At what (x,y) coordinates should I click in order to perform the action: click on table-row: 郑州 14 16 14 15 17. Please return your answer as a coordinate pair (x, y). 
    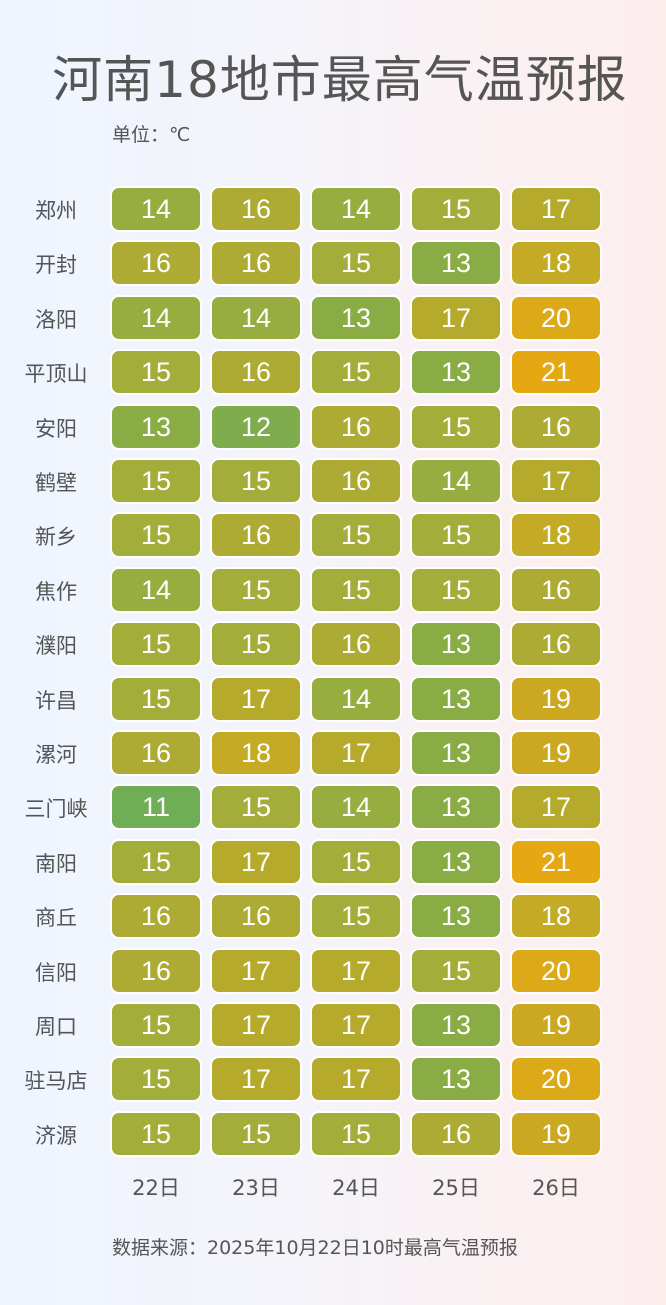
    Looking at the image, I should click on (333, 211).